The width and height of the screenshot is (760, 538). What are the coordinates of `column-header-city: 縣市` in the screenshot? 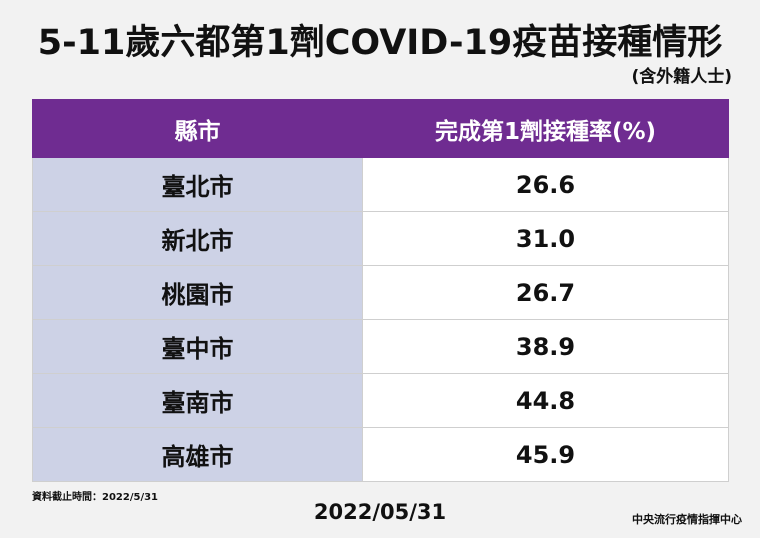 It's located at (197, 128).